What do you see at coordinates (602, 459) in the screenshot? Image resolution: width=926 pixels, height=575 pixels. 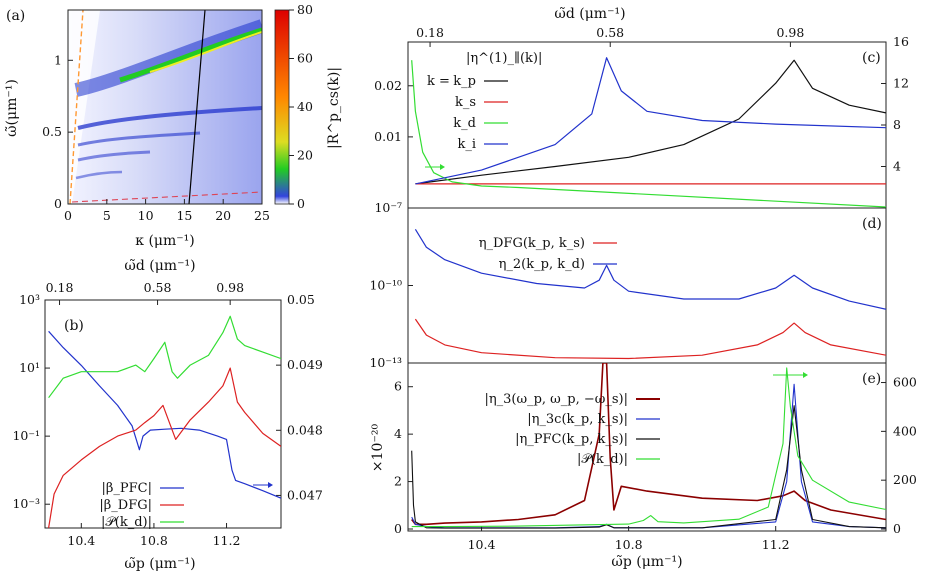 I see `panel-e-legend-3-label: |𝒫(k_d)|` at bounding box center [602, 459].